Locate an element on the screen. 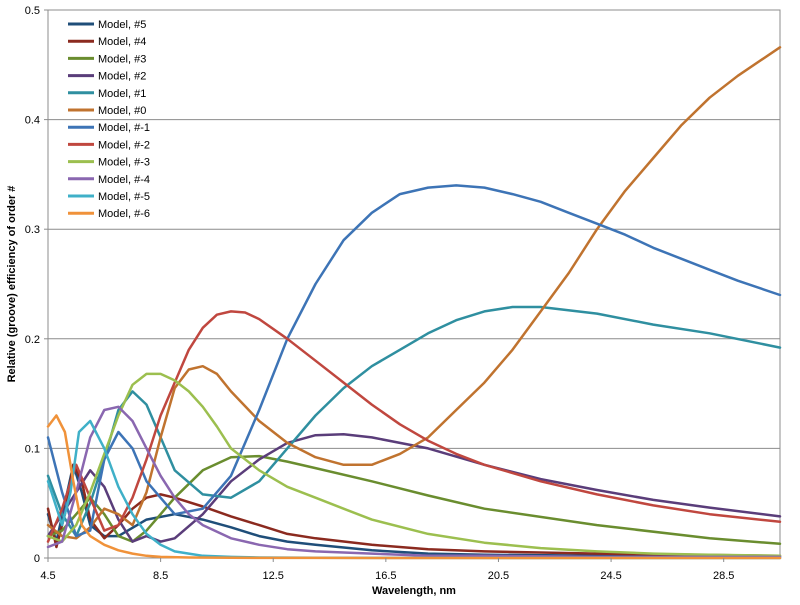 Image resolution: width=800 pixels, height=605 pixels. legend-label: Model, #0 is located at coordinates (122, 111).